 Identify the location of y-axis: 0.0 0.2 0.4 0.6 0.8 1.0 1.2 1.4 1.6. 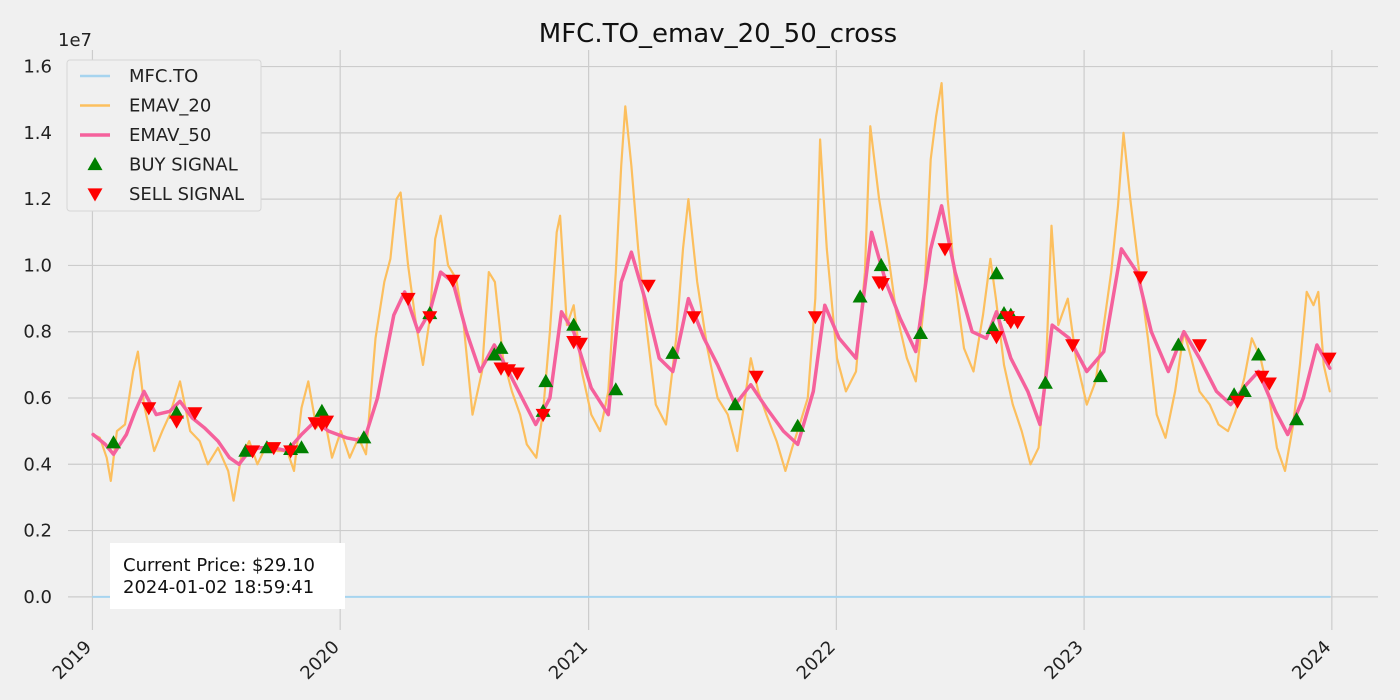
(37, 332).